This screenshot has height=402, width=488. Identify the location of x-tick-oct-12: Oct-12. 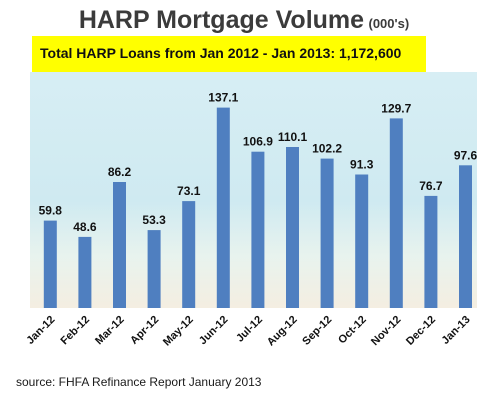
(352, 330).